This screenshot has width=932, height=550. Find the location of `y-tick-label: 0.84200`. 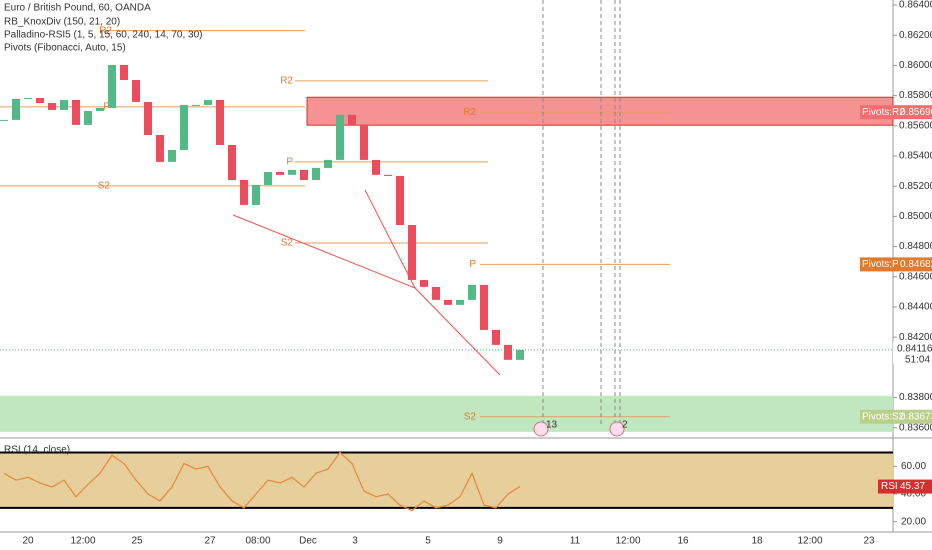

y-tick-label: 0.84200 is located at coordinates (915, 337).